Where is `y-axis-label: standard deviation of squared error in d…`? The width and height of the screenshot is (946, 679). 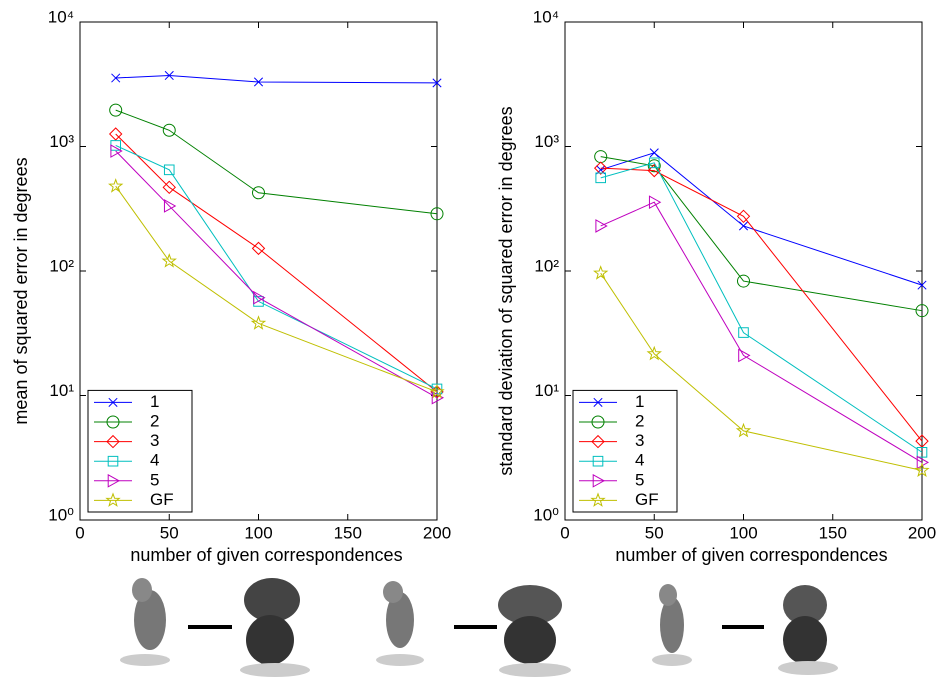 y-axis-label: standard deviation of squared error in d… is located at coordinates (506, 290).